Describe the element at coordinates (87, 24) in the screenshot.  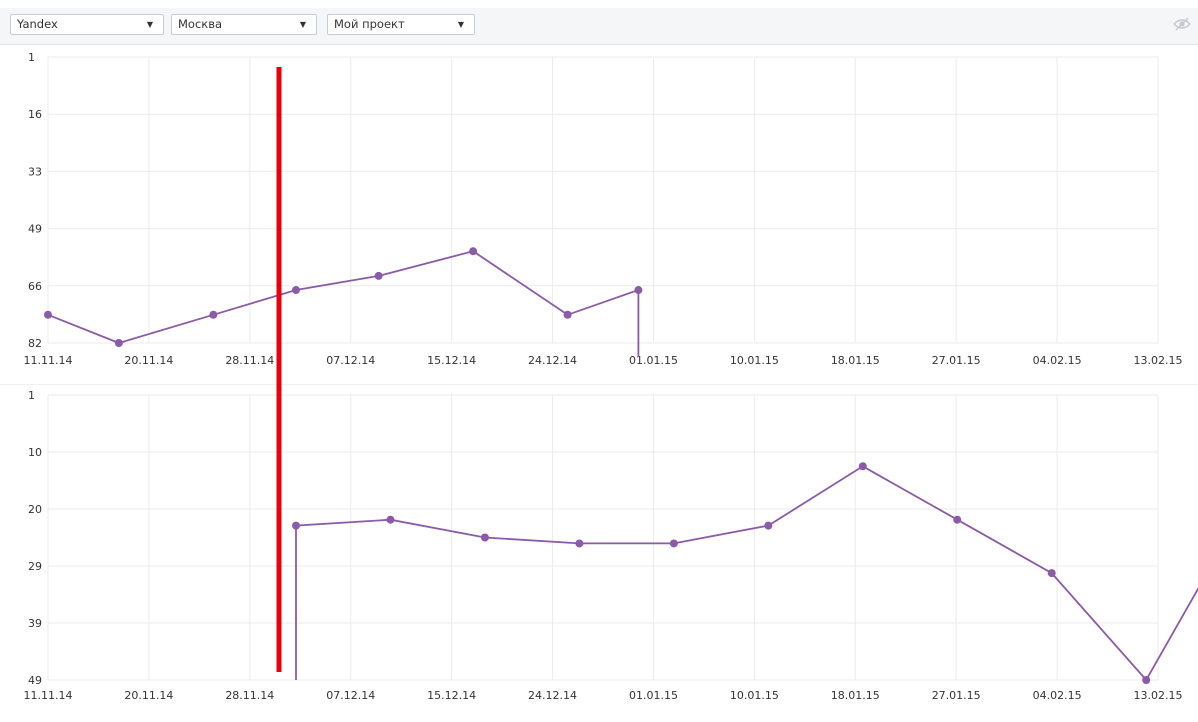
I see `engine-select: Yandex ▼` at that location.